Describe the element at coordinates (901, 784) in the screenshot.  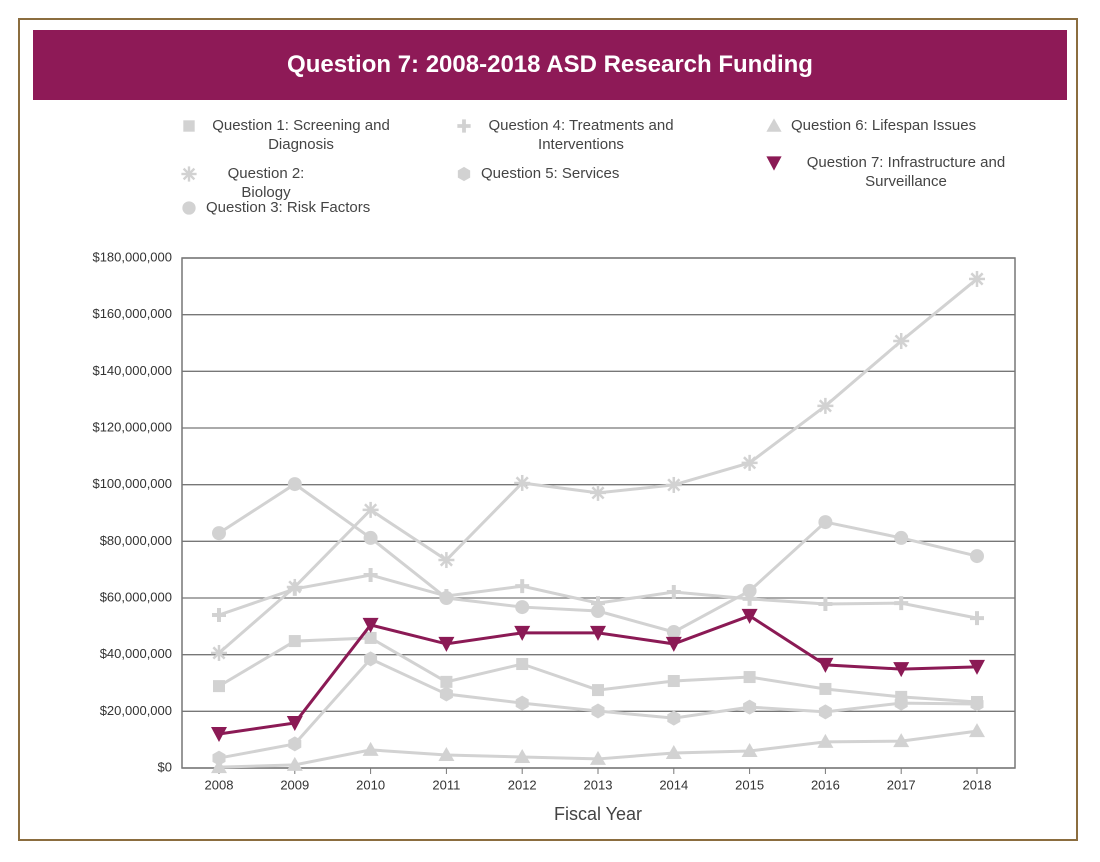
I see `x-tick-label: 2017` at that location.